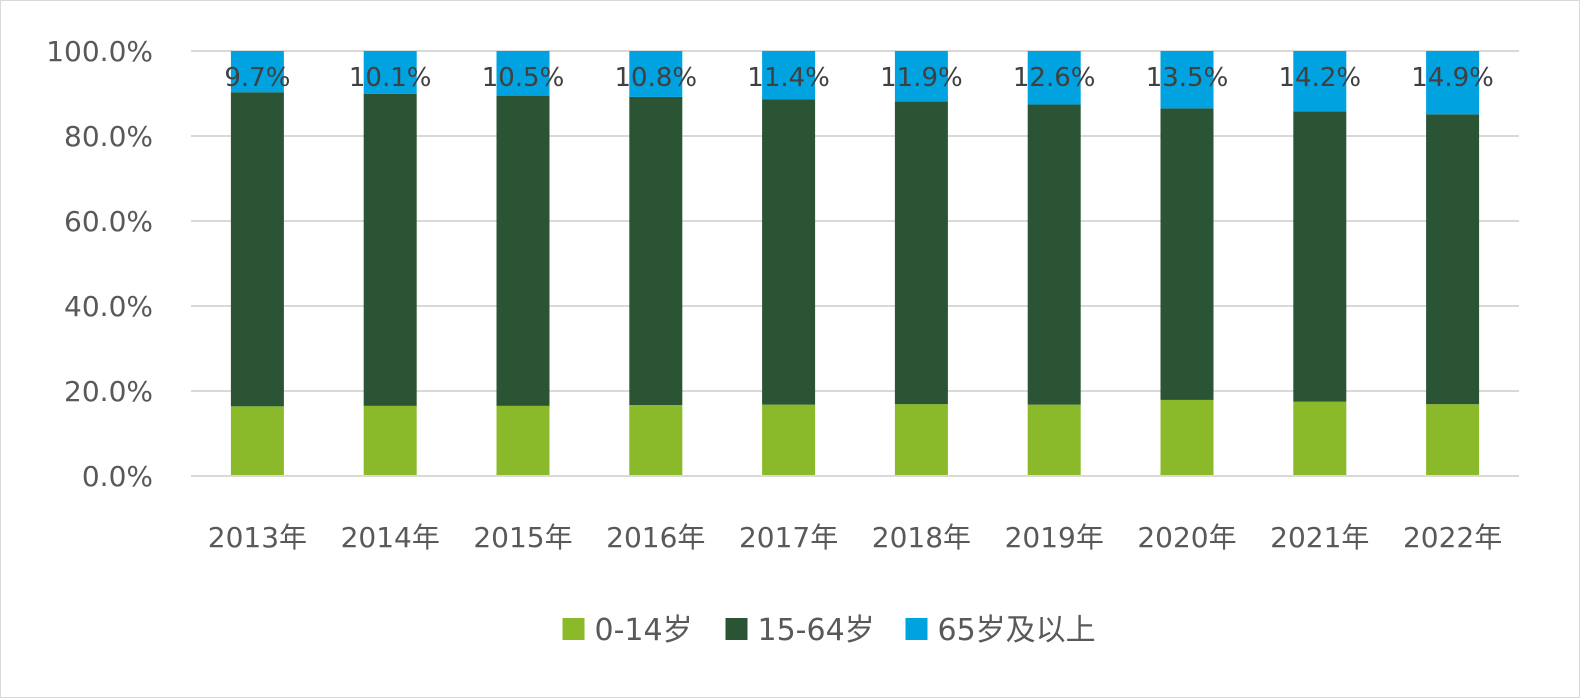  I want to click on data-label: 14.9%, so click(1452, 78).